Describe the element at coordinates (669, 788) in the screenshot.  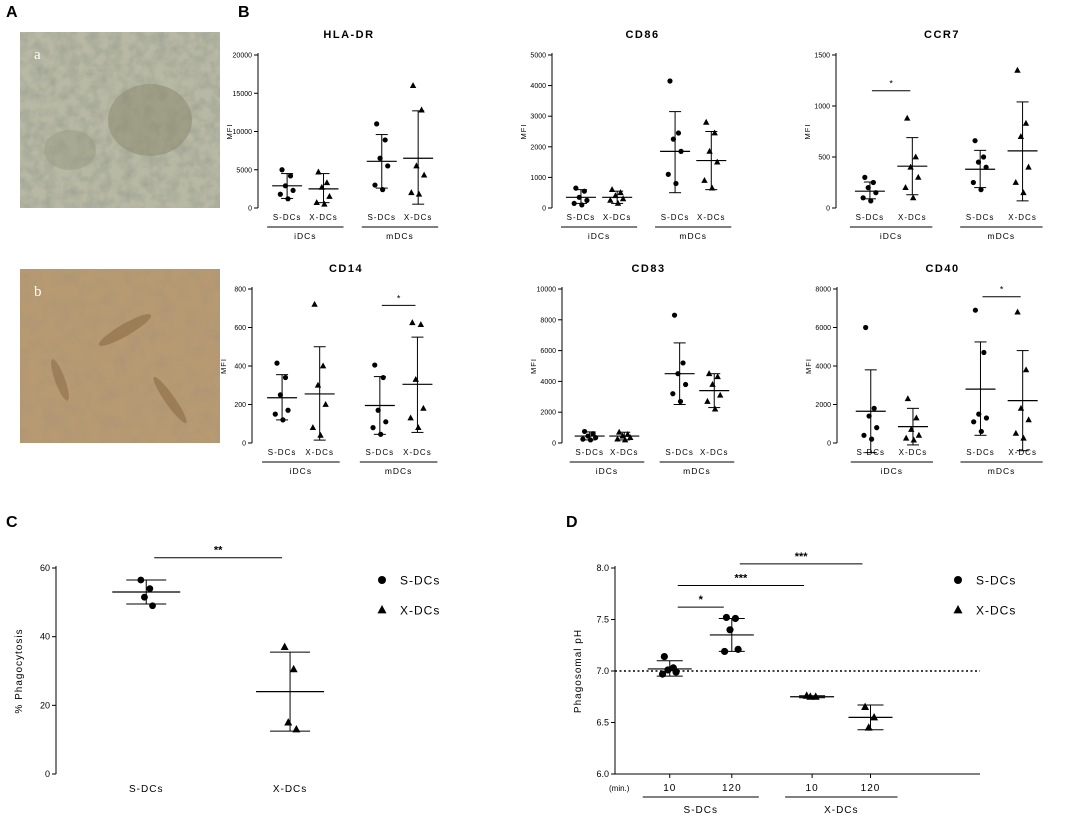
I see `x-category-label: 10` at that location.